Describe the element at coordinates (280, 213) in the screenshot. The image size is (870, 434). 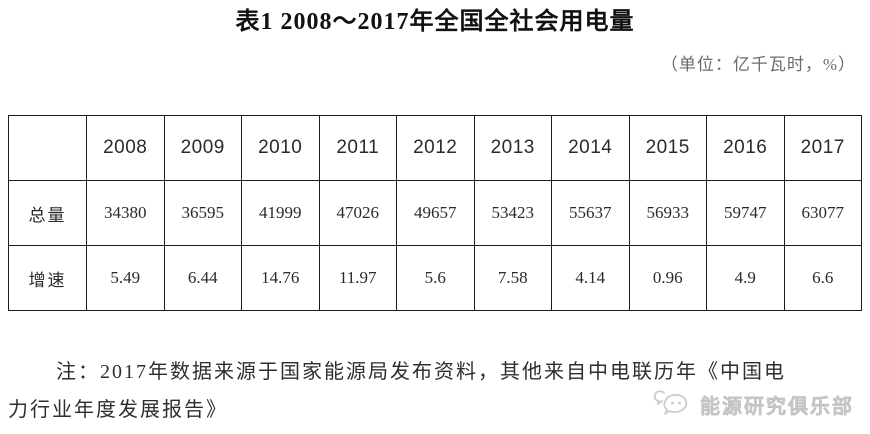
I see `total-value: 41999` at that location.